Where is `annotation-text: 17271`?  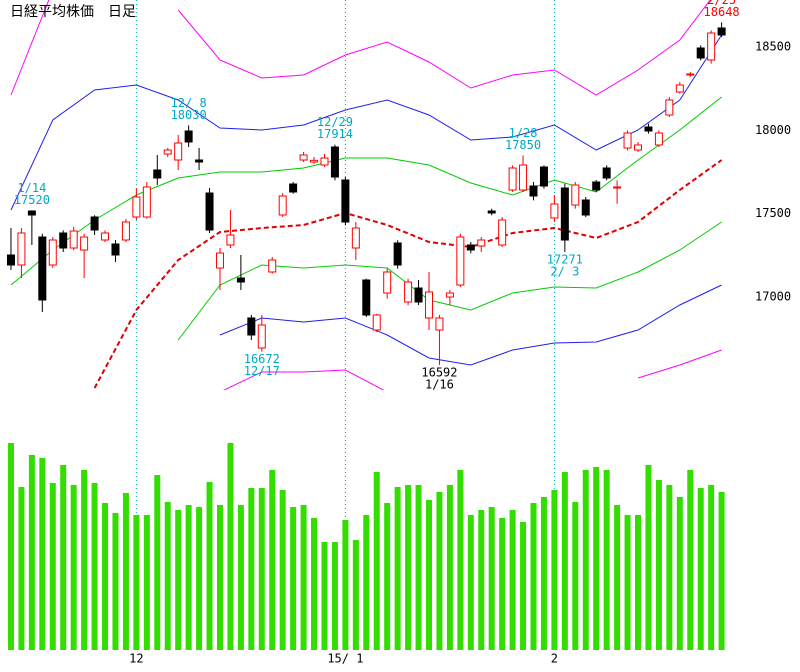
annotation-text: 17271 is located at coordinates (565, 259).